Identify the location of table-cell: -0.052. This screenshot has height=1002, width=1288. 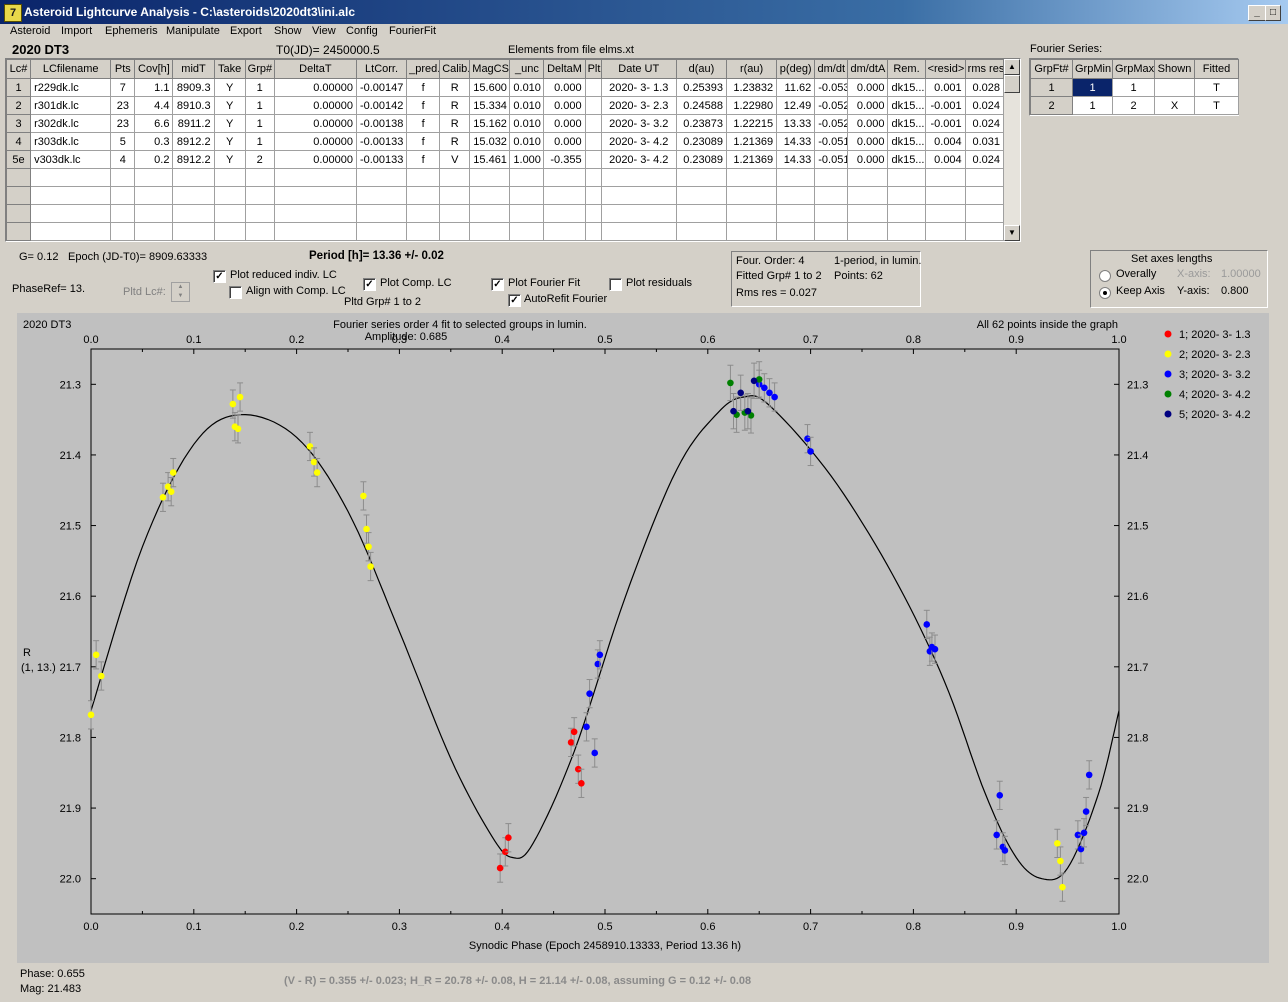
(831, 123).